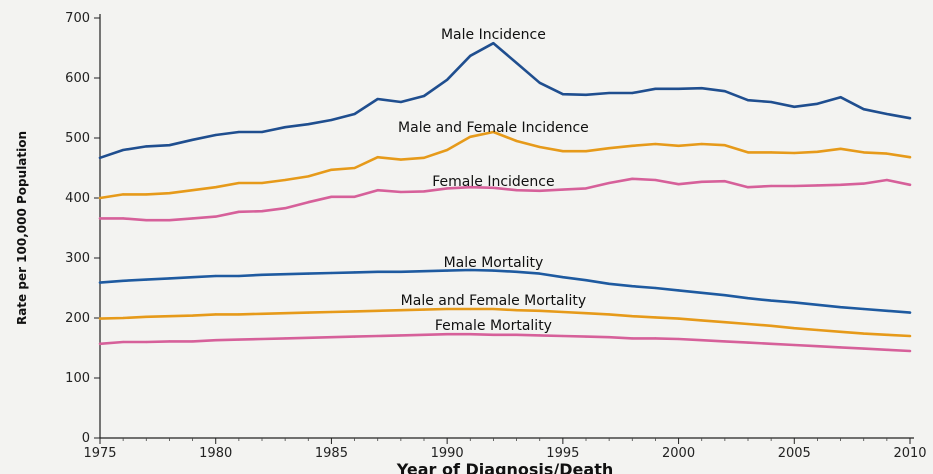 Image resolution: width=933 pixels, height=474 pixels. I want to click on x-tick-label: 1975, so click(99, 453).